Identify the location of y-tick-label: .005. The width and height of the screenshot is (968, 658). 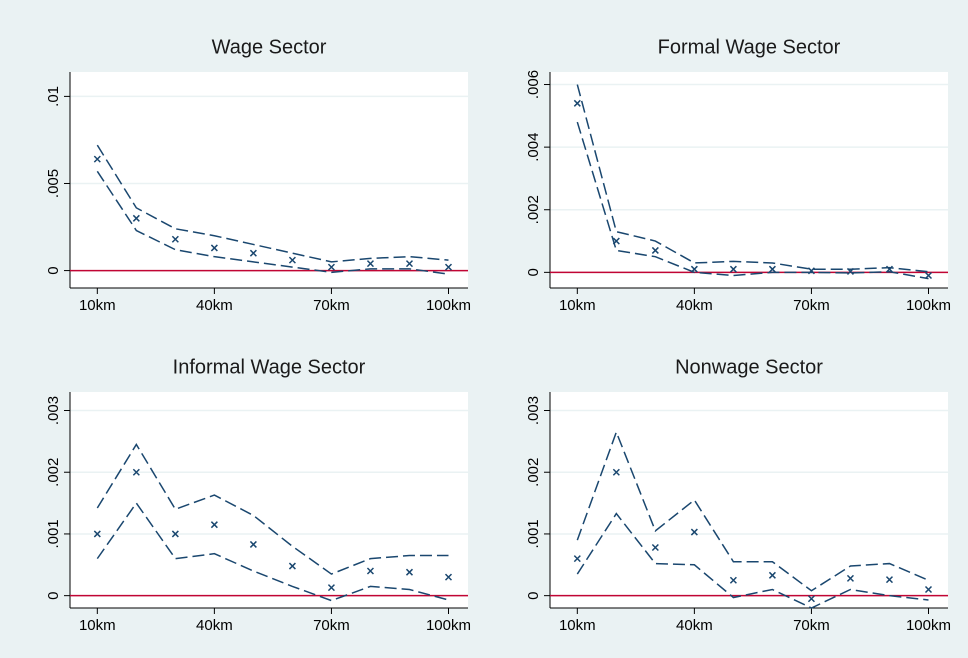
(53, 183).